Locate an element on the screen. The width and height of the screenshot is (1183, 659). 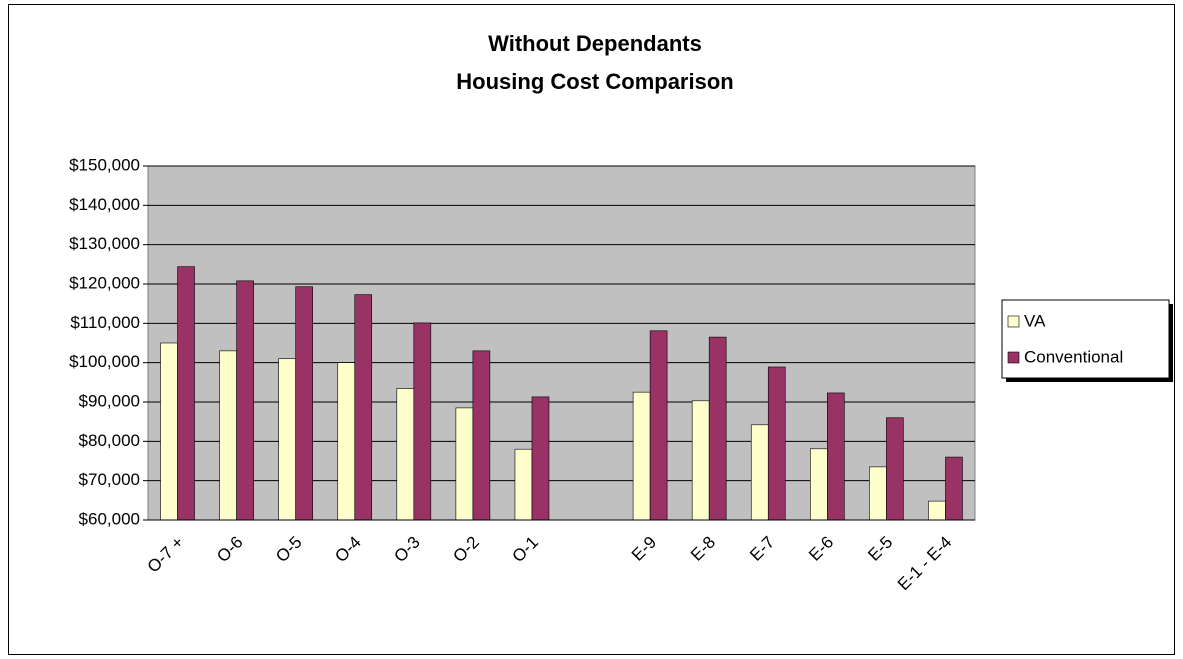
legend-label: VA is located at coordinates (1035, 320).